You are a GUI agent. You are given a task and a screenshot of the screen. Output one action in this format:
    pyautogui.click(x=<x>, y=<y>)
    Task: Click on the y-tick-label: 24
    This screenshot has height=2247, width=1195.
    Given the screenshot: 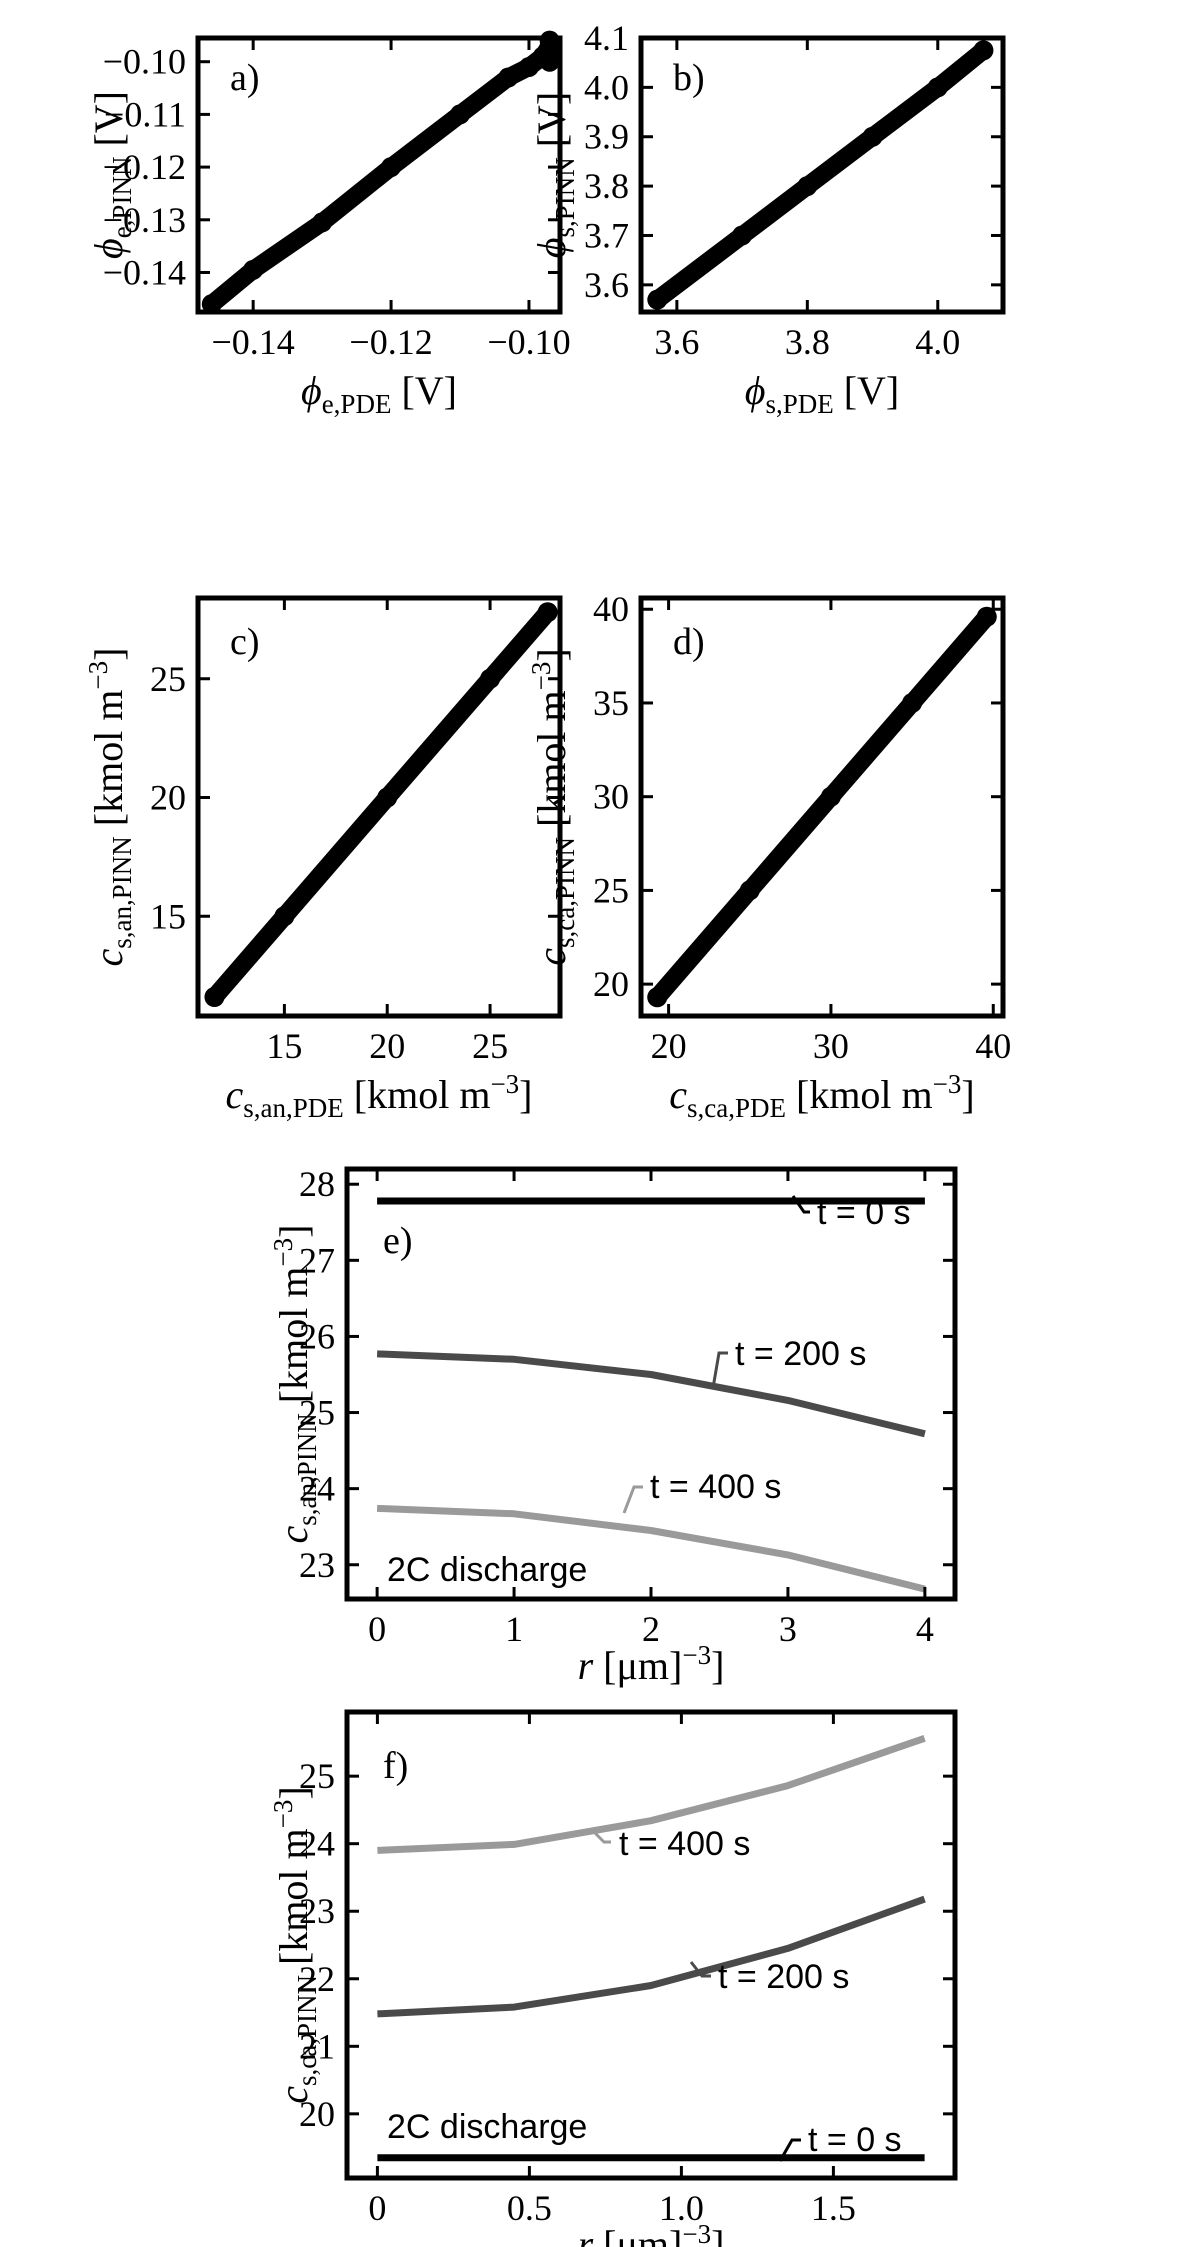 What is the action you would take?
    pyautogui.click(x=317, y=1844)
    